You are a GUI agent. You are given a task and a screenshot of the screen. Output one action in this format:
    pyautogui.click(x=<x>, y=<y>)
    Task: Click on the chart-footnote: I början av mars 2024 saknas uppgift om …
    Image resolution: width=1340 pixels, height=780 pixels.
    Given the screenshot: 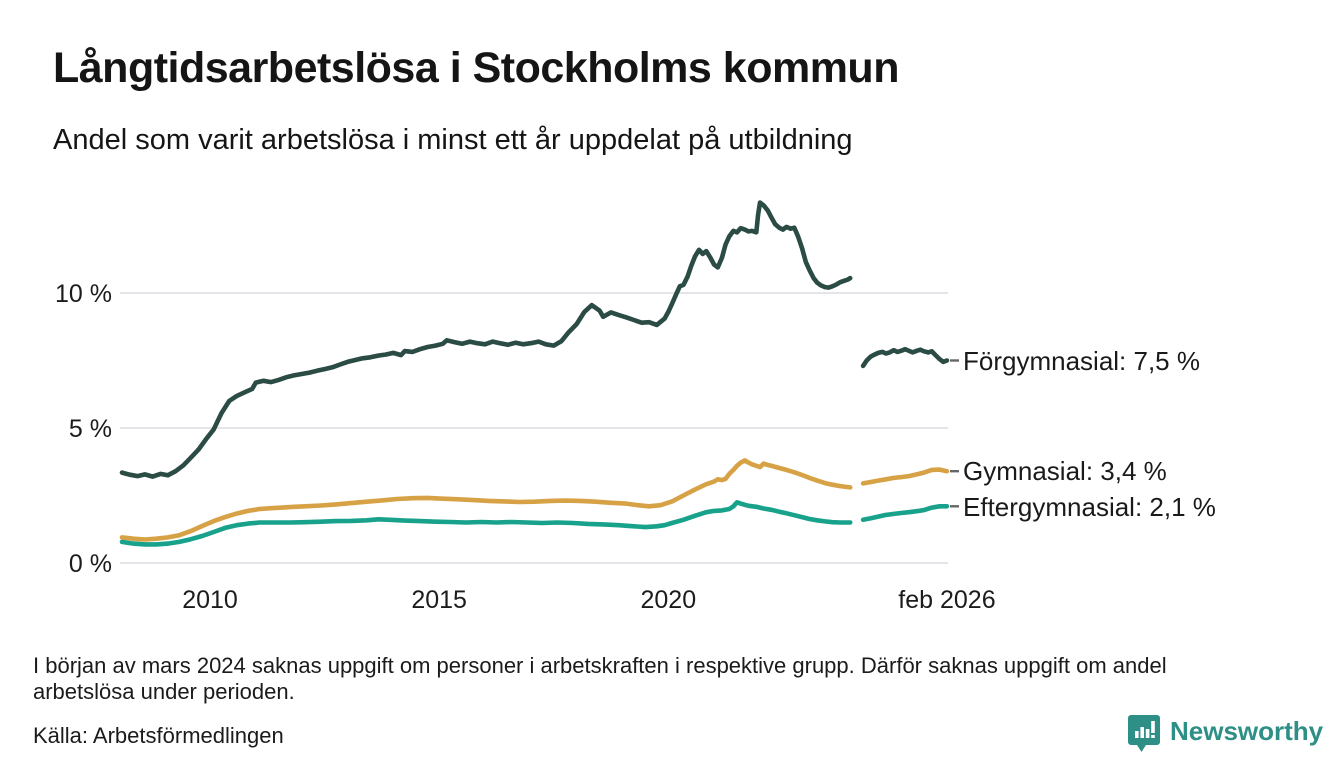 What is the action you would take?
    pyautogui.click(x=600, y=678)
    